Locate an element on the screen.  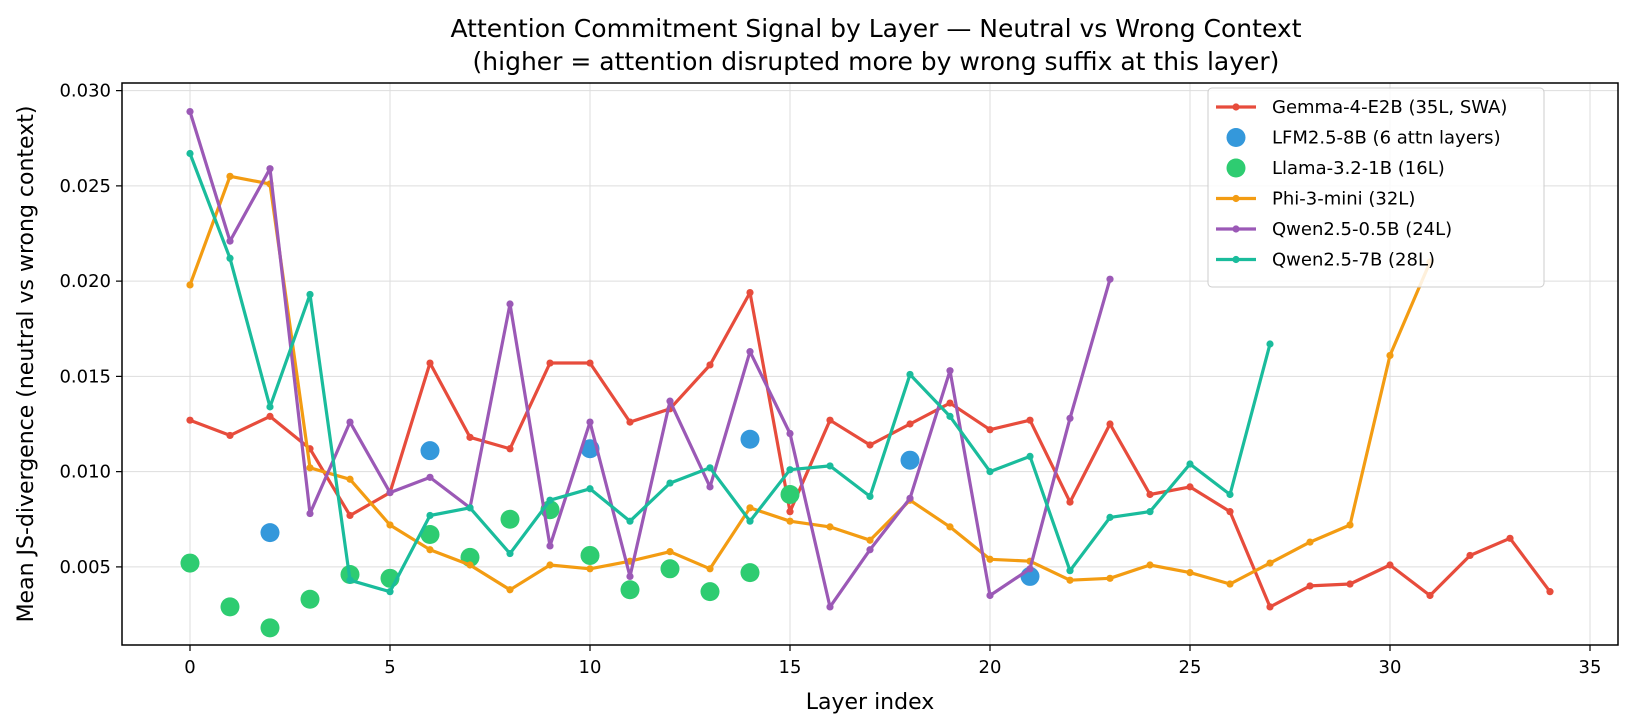
legend-item: Gemma-4-E2B (35L, SWA) is located at coordinates (1361, 107).